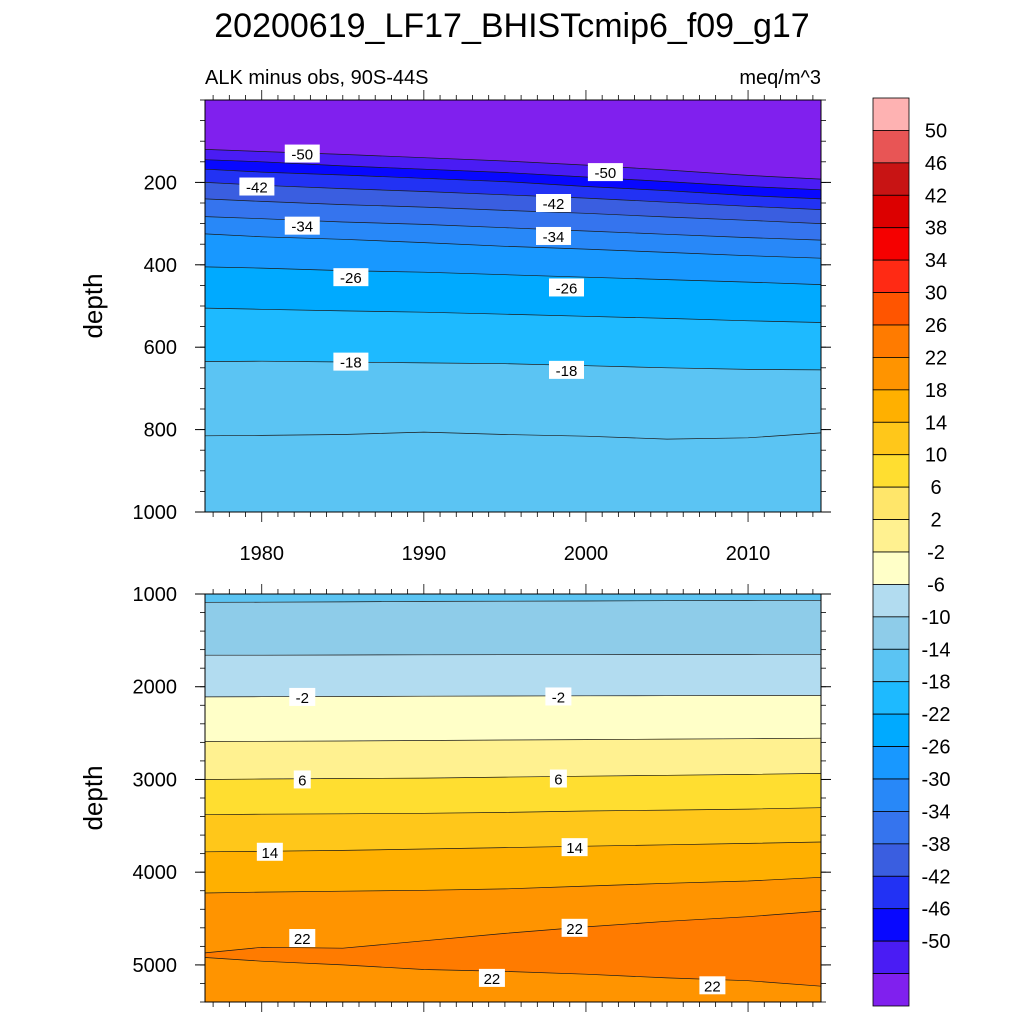 The image size is (1024, 1024). I want to click on contour-line-lower-22a, so click(513, 932).